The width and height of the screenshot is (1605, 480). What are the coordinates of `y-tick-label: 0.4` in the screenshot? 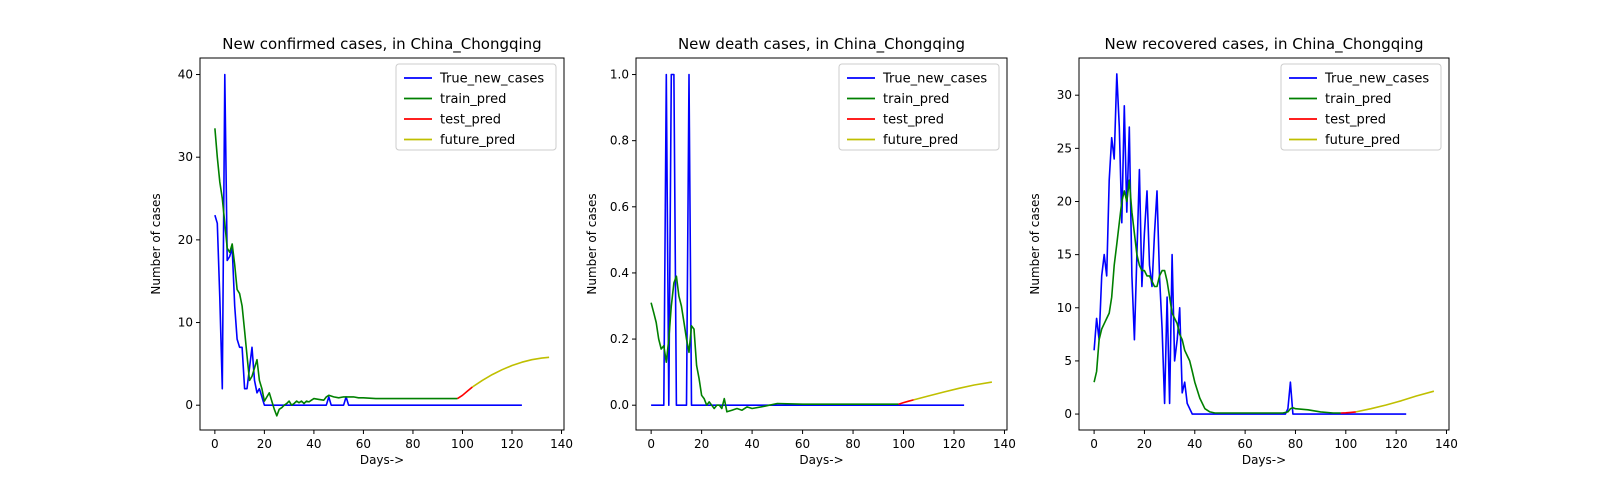 It's located at (619, 273).